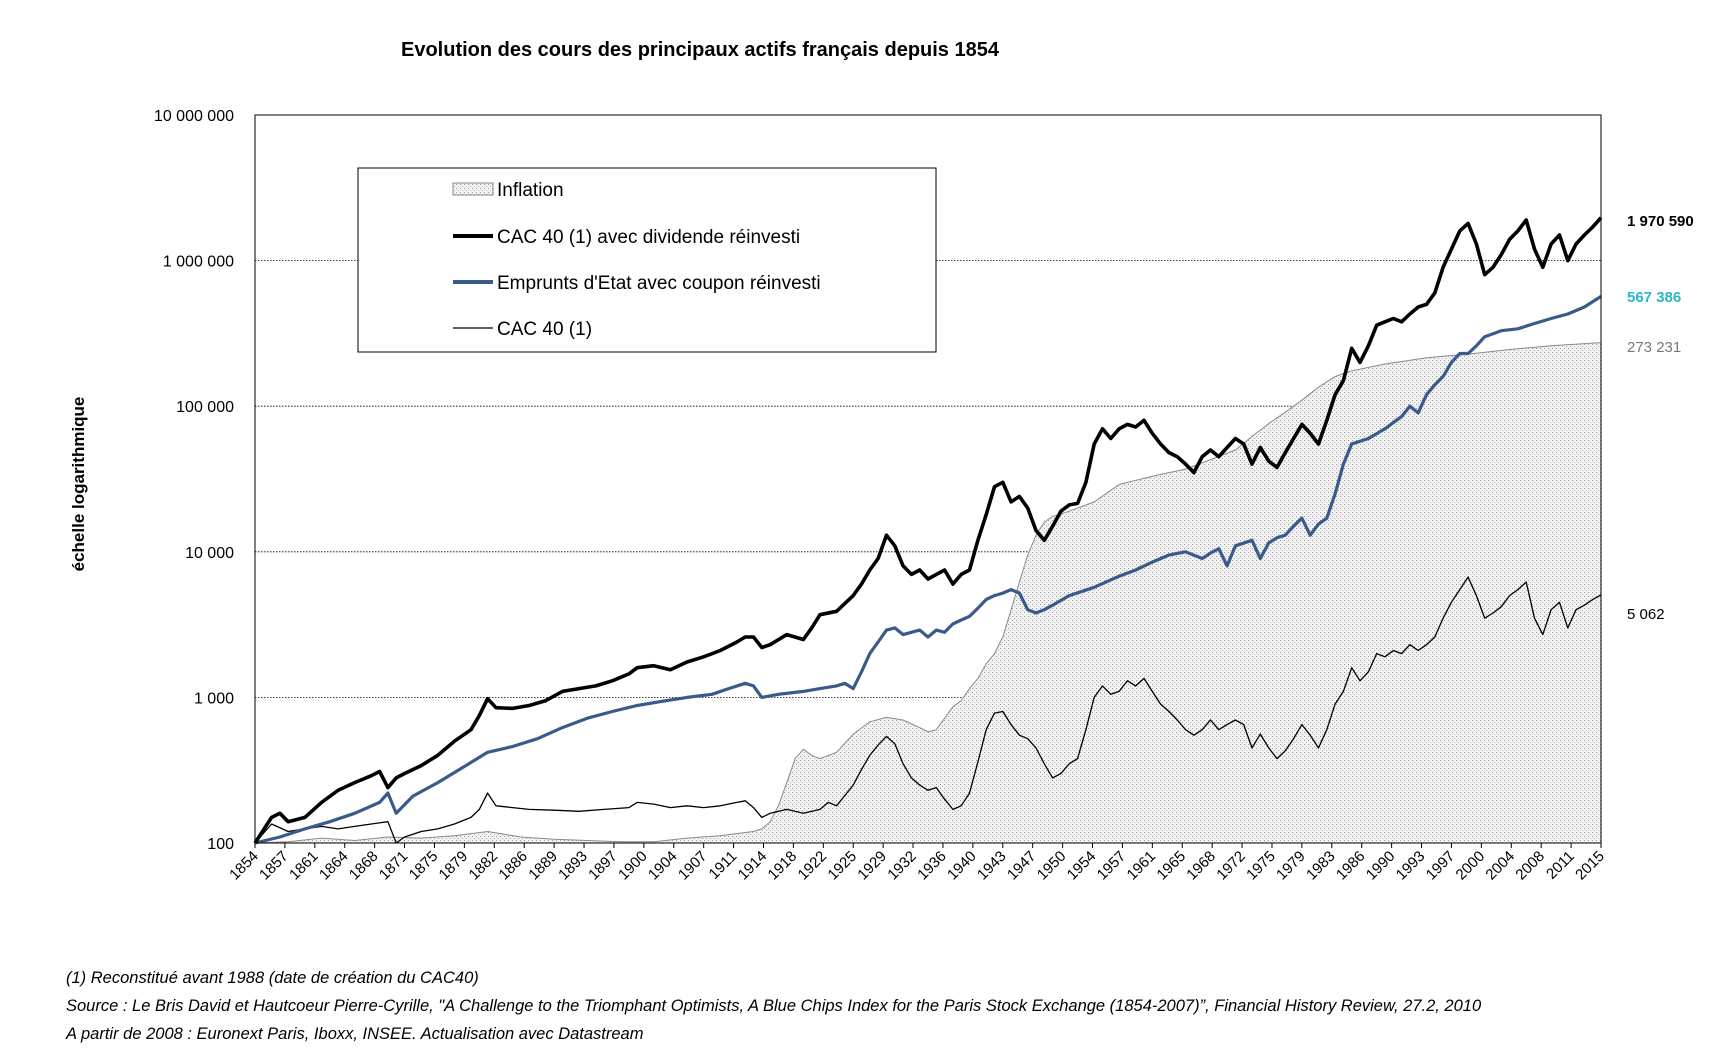 This screenshot has height=1048, width=1710. Describe the element at coordinates (872, 866) in the screenshot. I see `x-tick-label: 1929` at that location.